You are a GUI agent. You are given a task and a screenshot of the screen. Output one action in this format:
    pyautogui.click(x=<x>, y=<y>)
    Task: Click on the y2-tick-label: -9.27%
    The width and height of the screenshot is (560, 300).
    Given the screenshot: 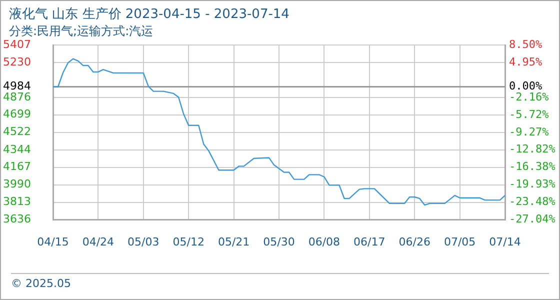 What is the action you would take?
    pyautogui.click(x=529, y=131)
    